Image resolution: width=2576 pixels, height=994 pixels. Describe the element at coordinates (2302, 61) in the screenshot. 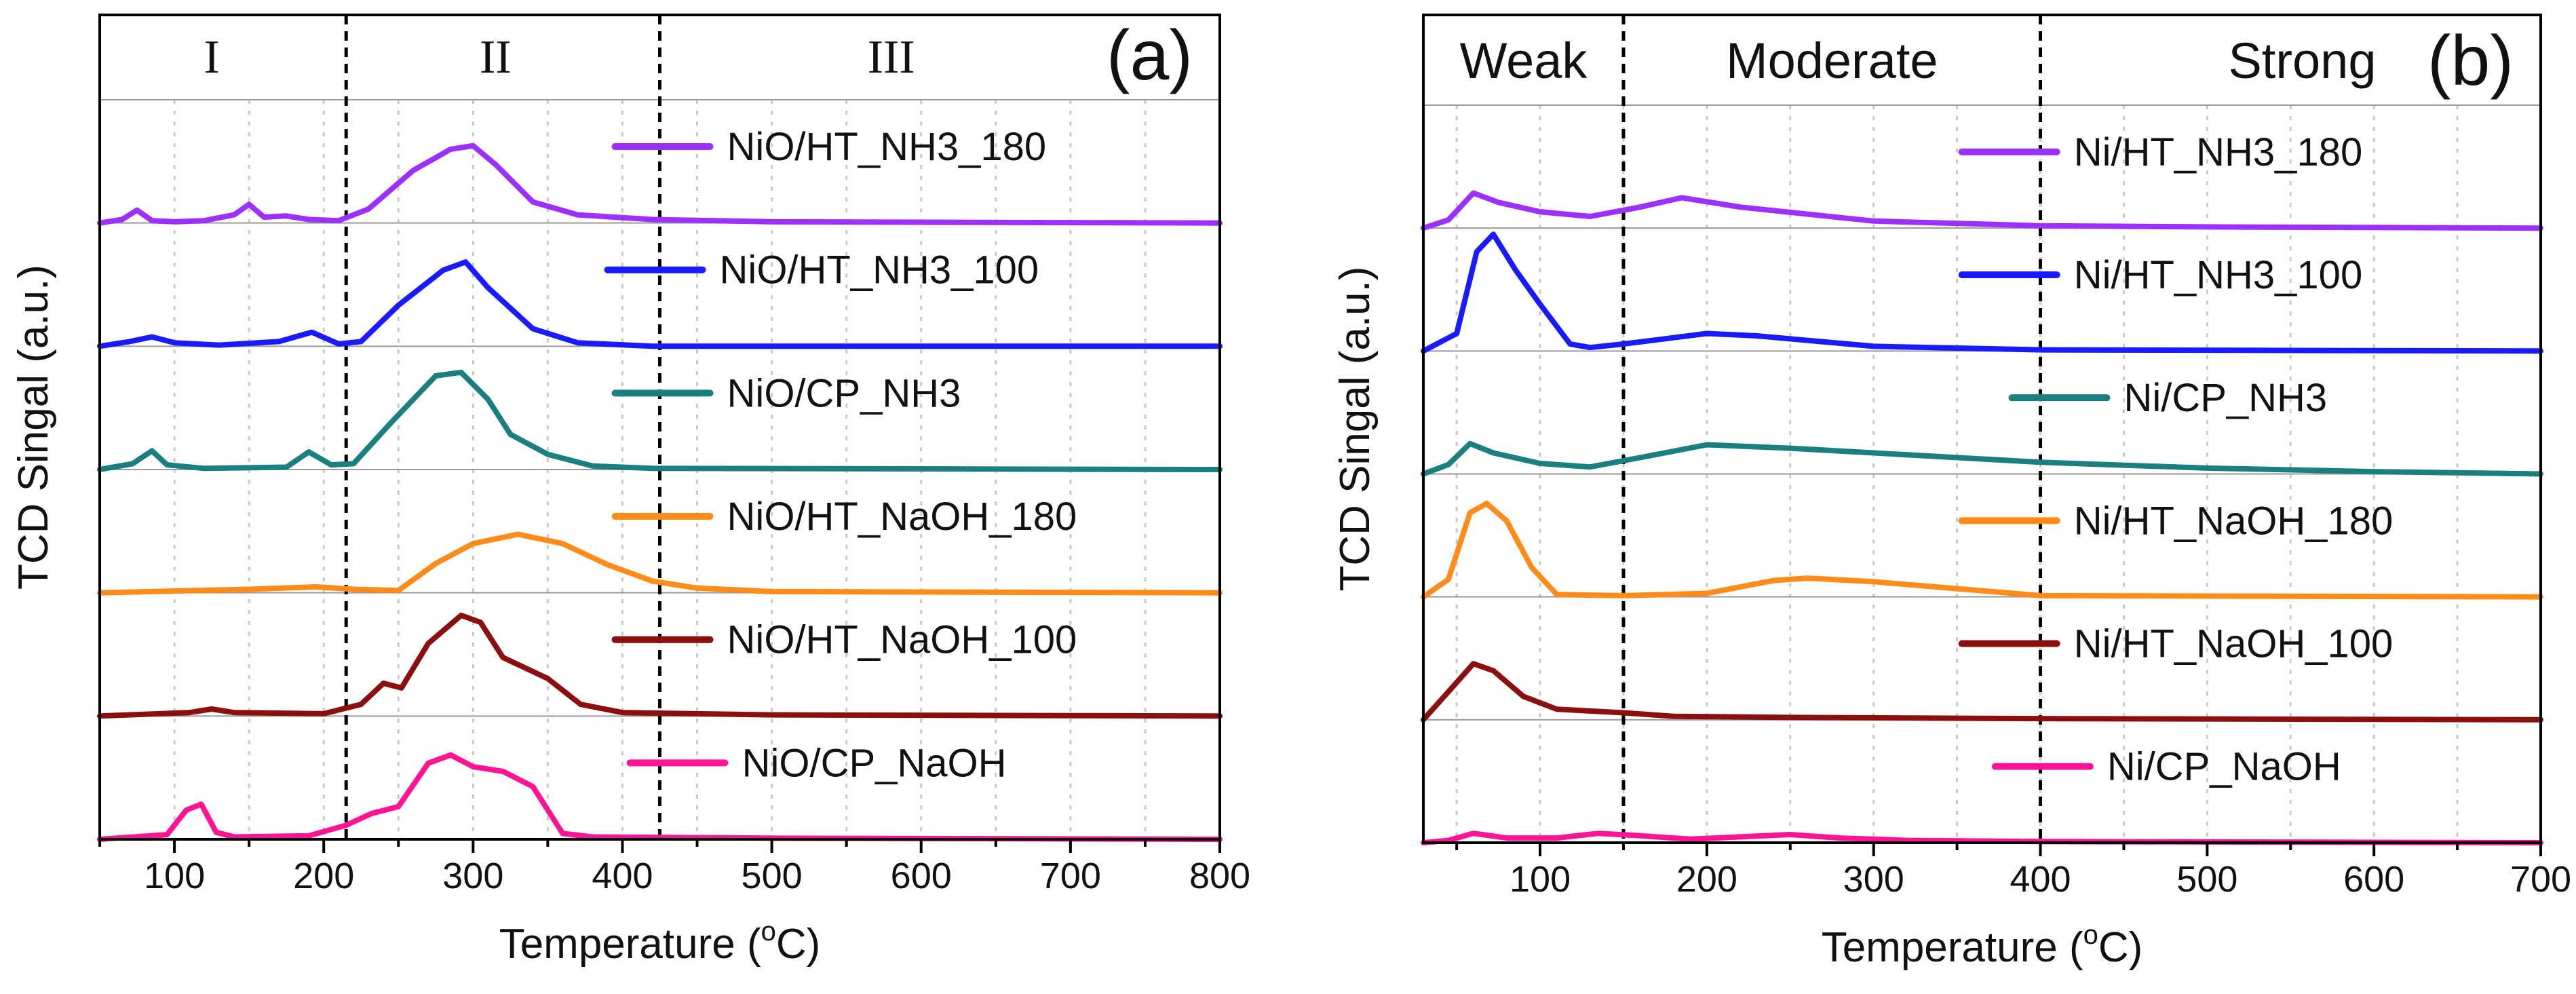

I see `region-label: Strong` at that location.